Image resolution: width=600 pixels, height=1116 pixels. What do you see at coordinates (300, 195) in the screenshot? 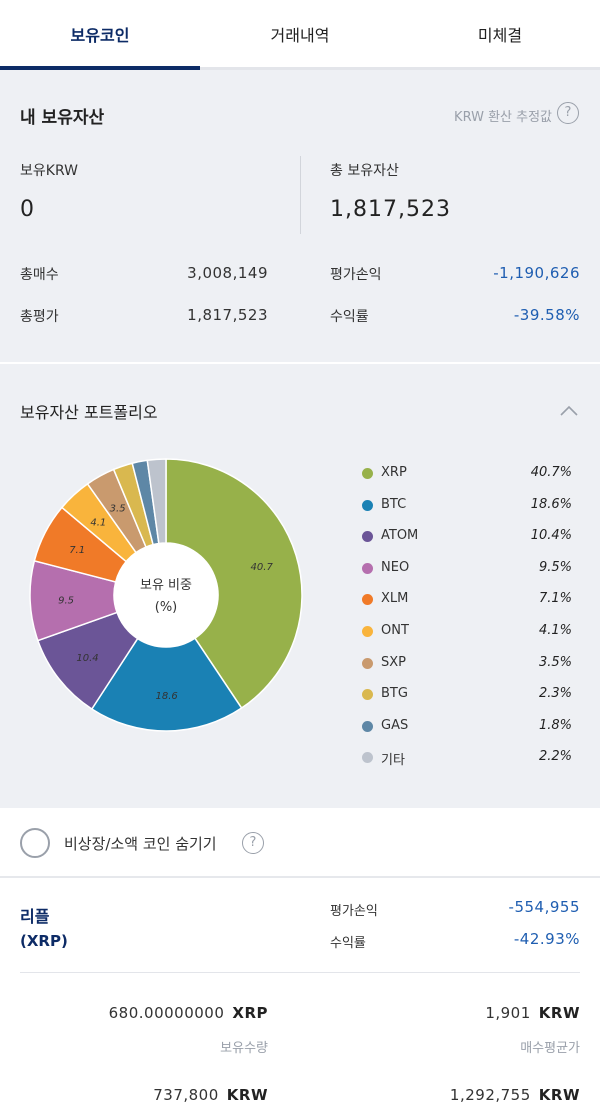
I see `divider` at bounding box center [300, 195].